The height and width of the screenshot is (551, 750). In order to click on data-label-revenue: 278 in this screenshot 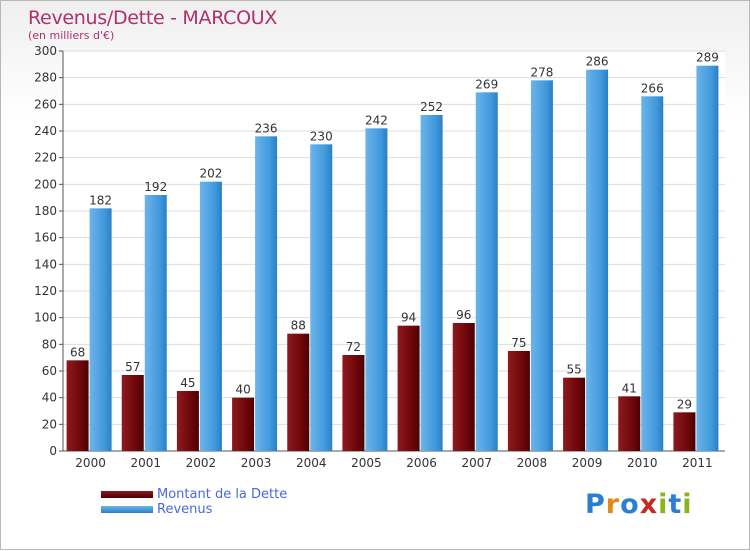, I will do `click(541, 72)`.